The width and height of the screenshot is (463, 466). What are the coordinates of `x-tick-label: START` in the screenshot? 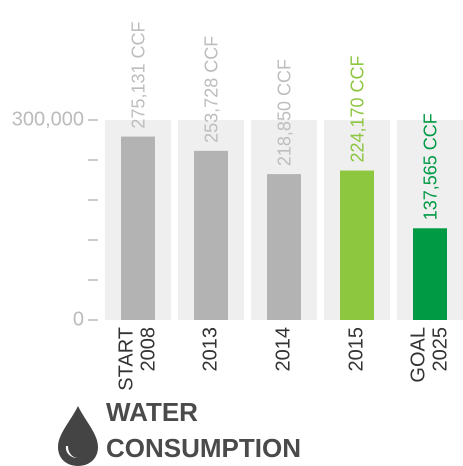 It's located at (126, 359).